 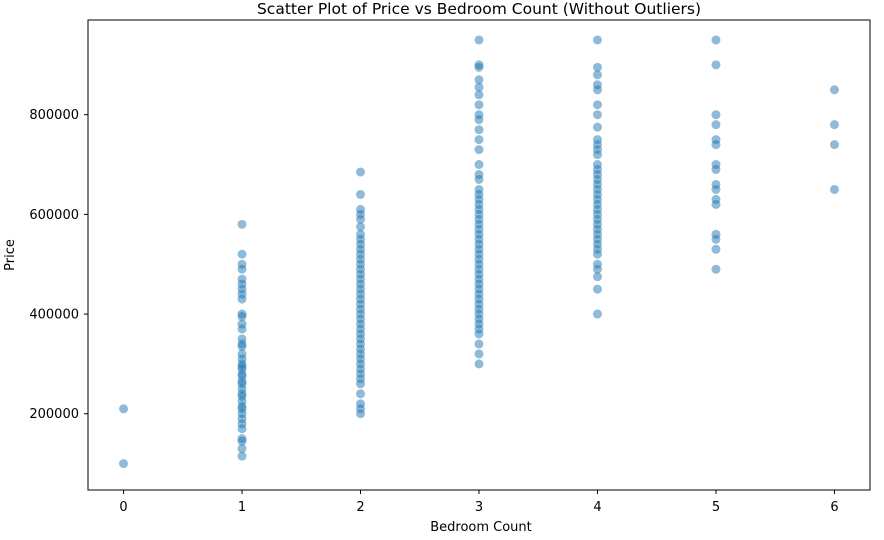 I want to click on y-axis-label: Price, so click(x=10, y=255).